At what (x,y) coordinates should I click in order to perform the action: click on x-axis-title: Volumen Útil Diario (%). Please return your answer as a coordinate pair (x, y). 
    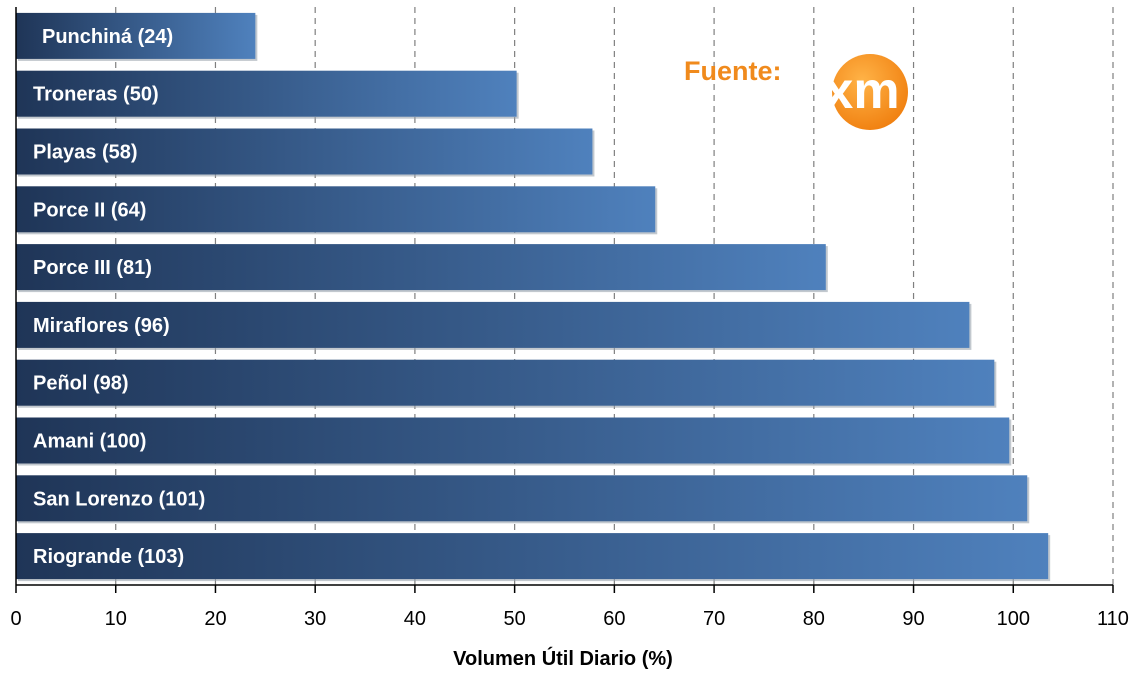
    Looking at the image, I should click on (563, 658).